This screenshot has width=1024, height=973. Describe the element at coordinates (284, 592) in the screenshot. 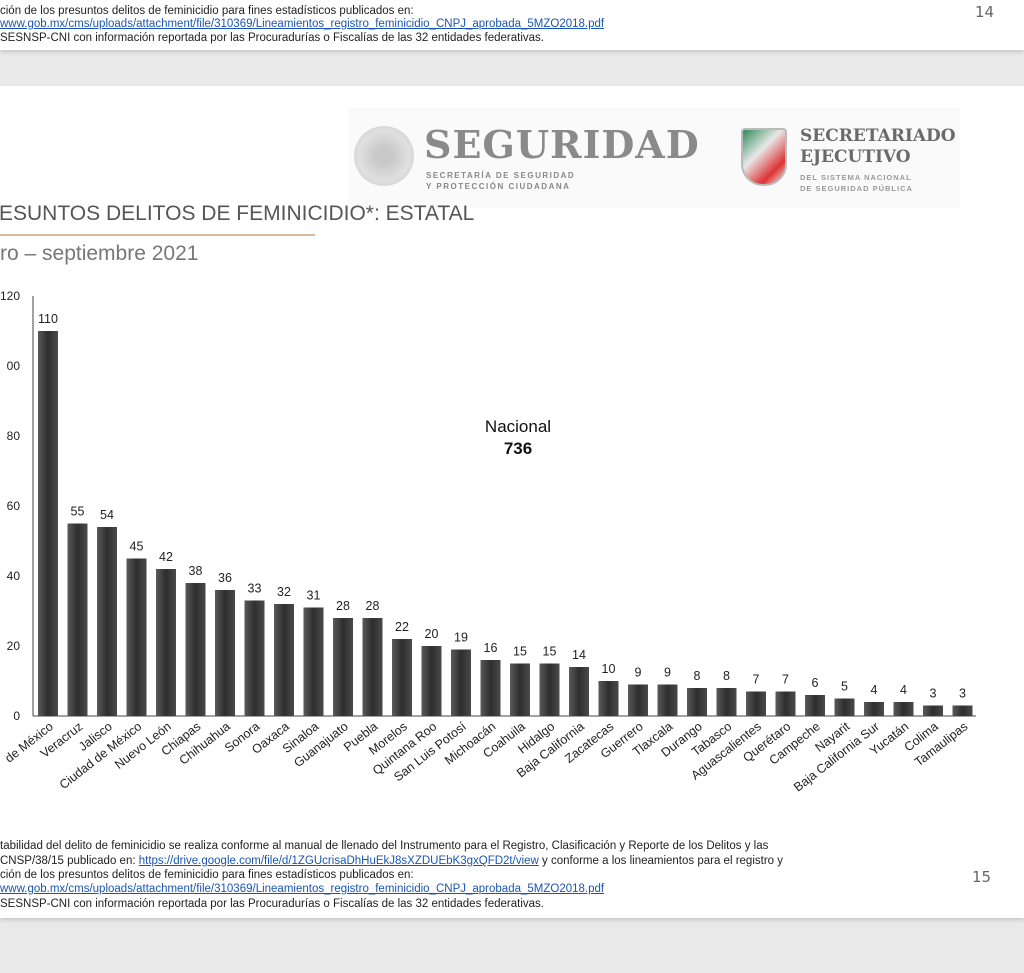

I see `data-label: 32` at that location.